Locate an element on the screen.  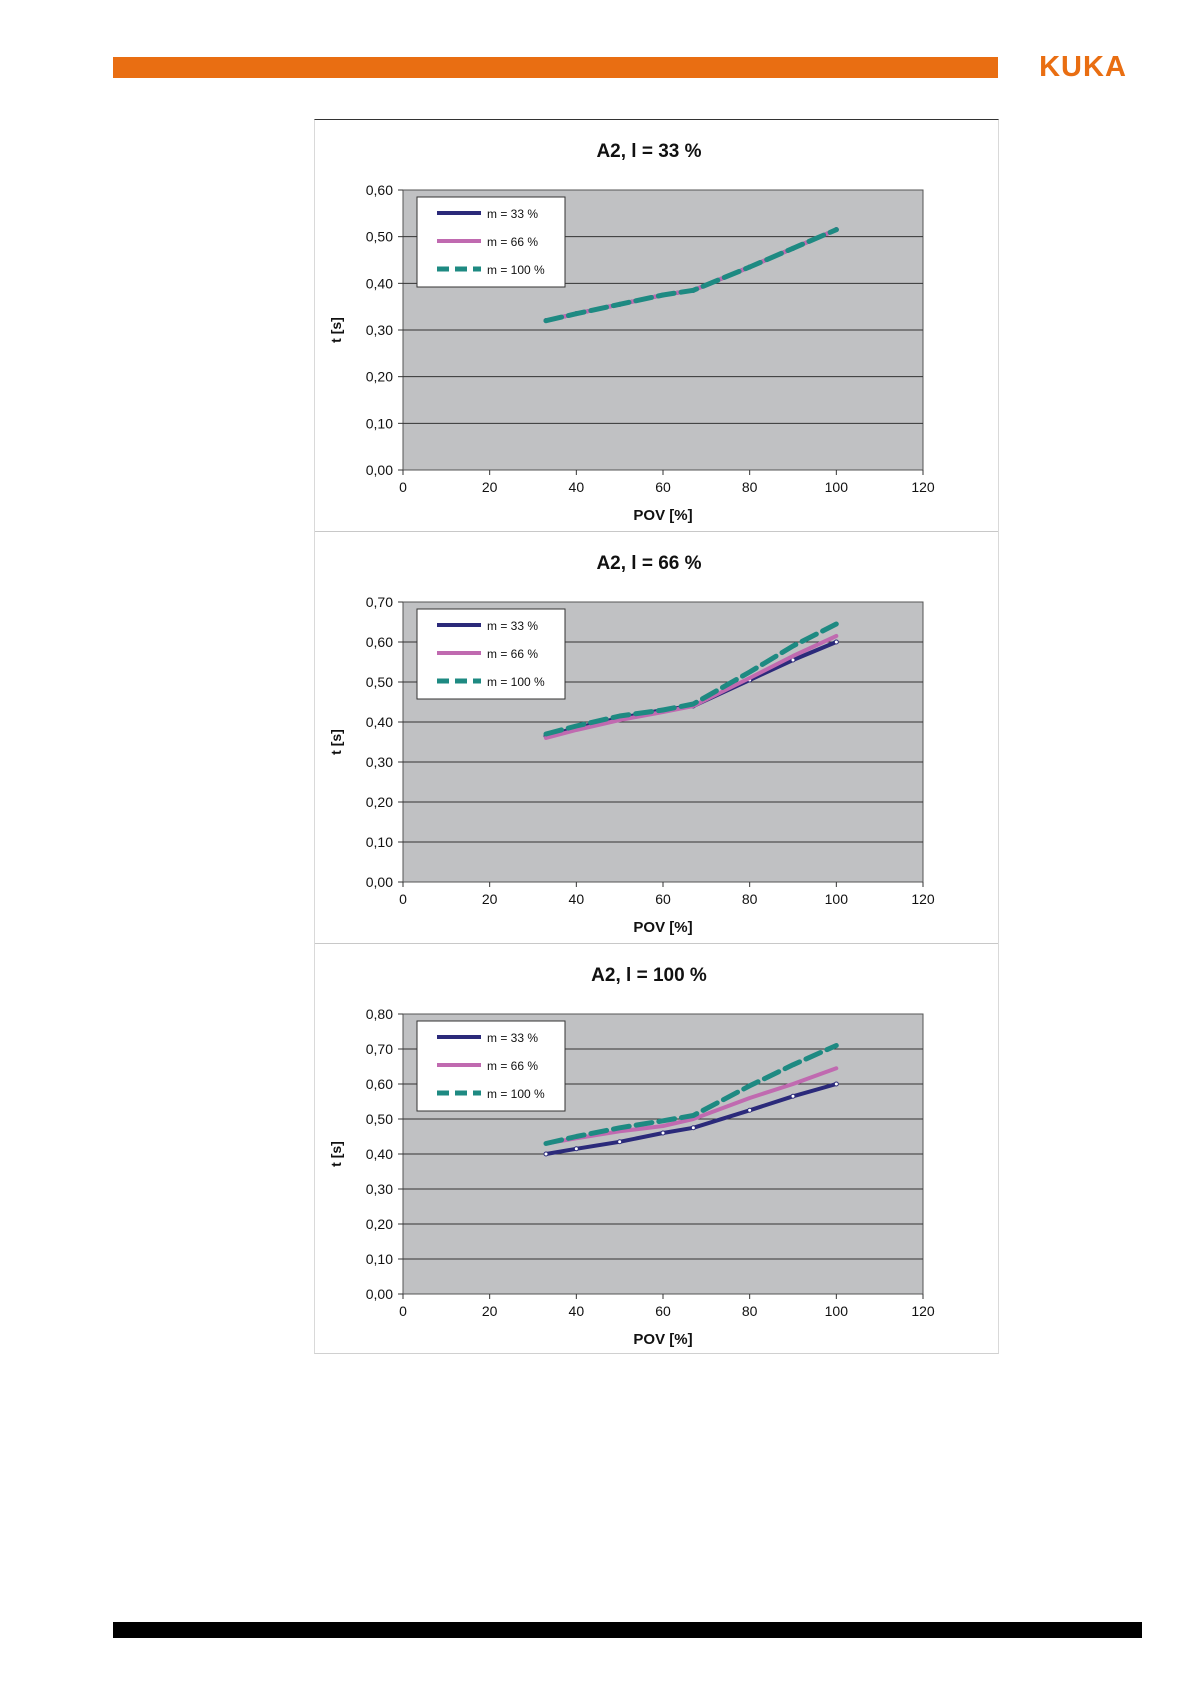
footer-bar is located at coordinates (627, 1630).